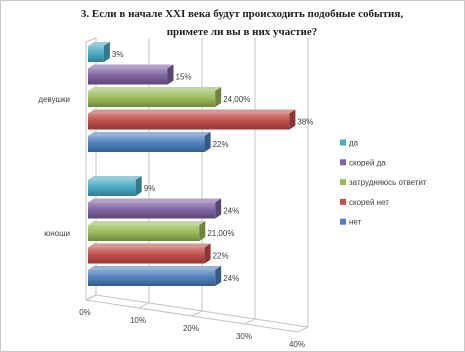 The width and height of the screenshot is (465, 352). I want to click on legend-item-hard-to-say: затрудняюсь ответит, so click(383, 182).